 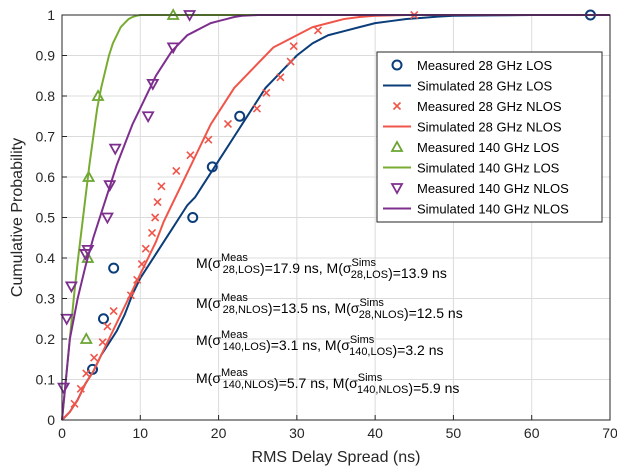 What do you see at coordinates (454, 433) in the screenshot?
I see `x-tick-label: 50` at bounding box center [454, 433].